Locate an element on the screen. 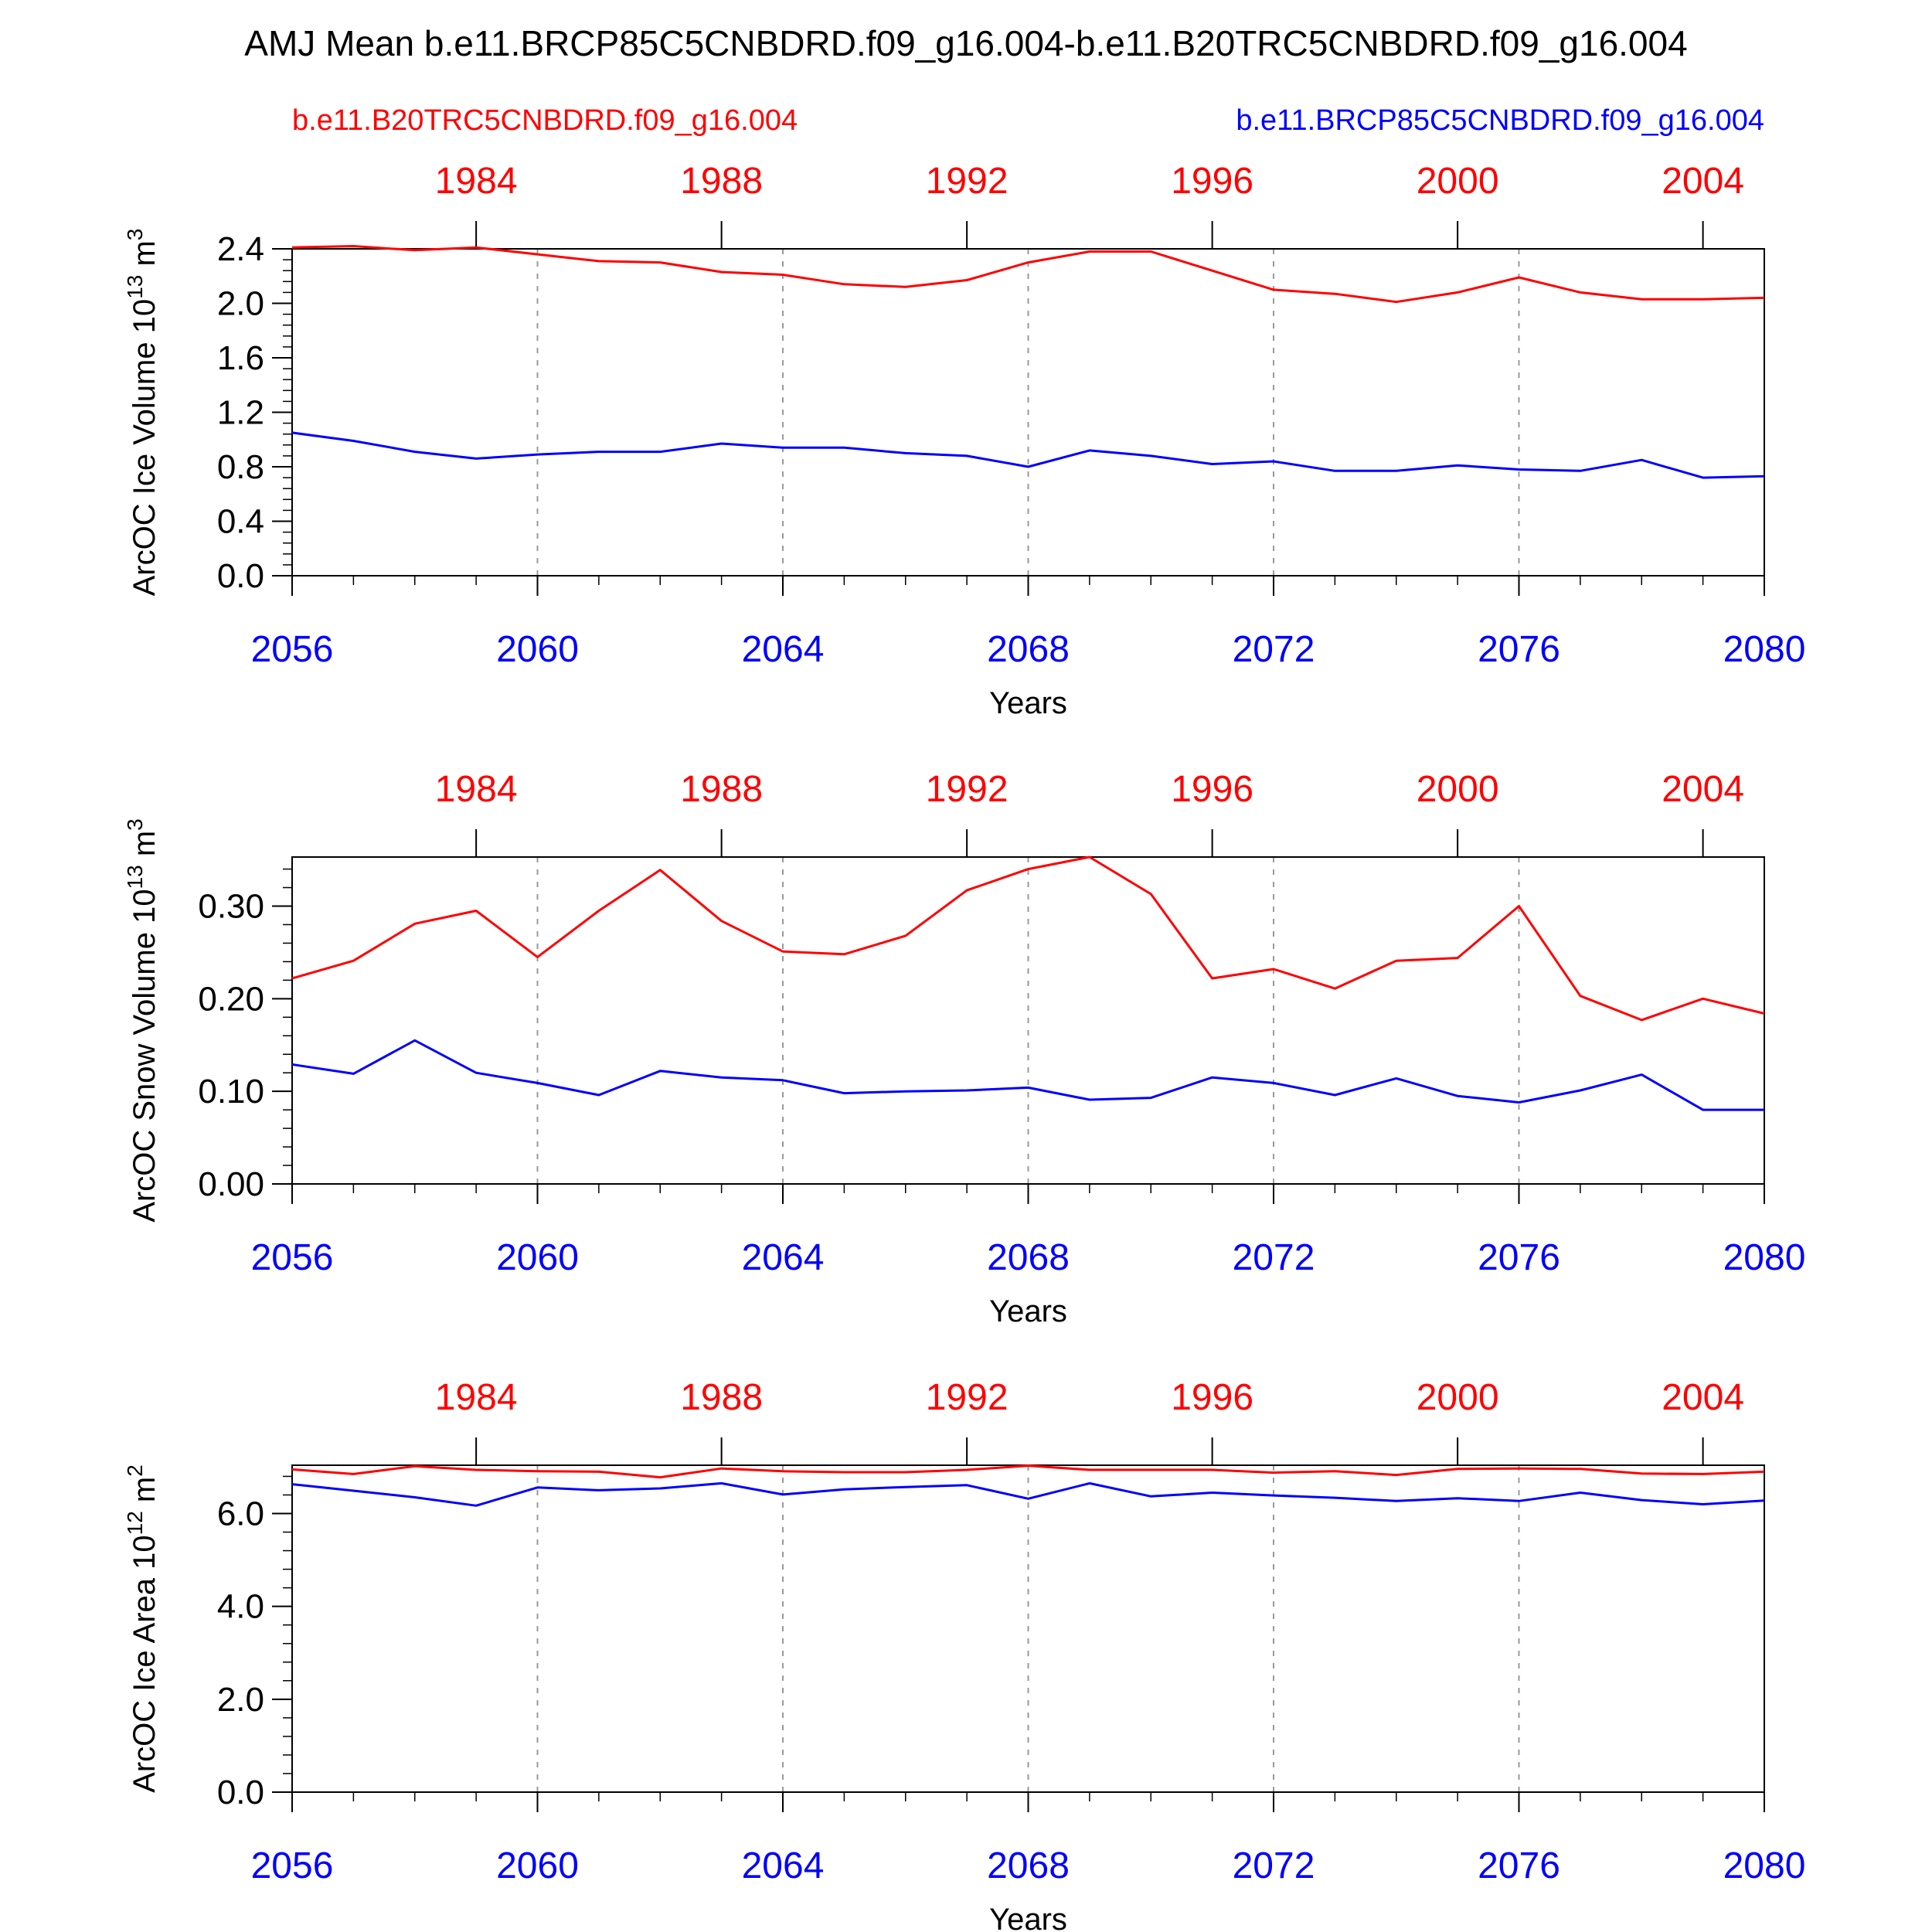 This screenshot has width=1932, height=1932. y-tick-label: 6.0 is located at coordinates (241, 1513).